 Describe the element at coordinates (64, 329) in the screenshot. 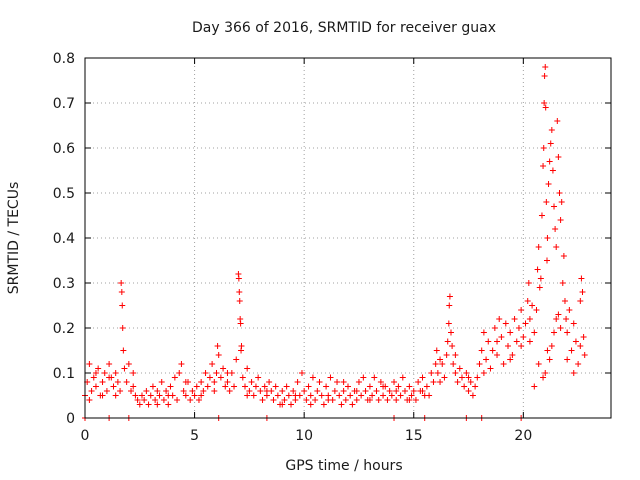

I see `y-tick-label: 0.2` at that location.